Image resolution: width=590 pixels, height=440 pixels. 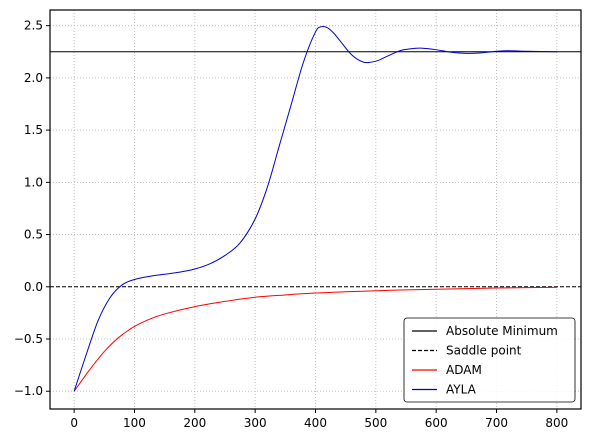 What do you see at coordinates (33, 26) in the screenshot?
I see `y-tick-label: 2.5` at bounding box center [33, 26].